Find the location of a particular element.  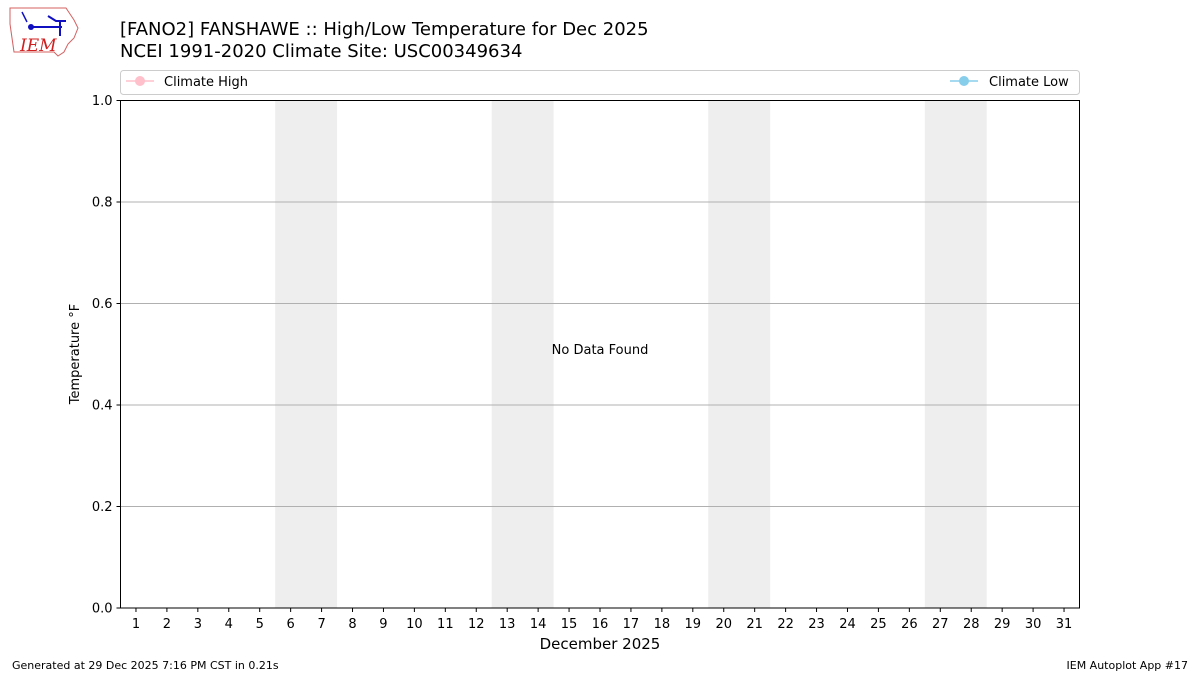

x-tick-label: 1 is located at coordinates (136, 624).